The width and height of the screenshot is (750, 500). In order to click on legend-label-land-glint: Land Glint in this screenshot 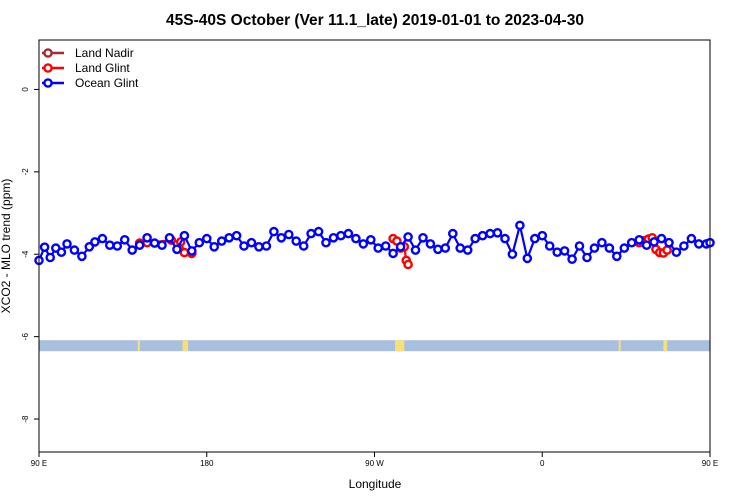, I will do `click(102, 68)`.